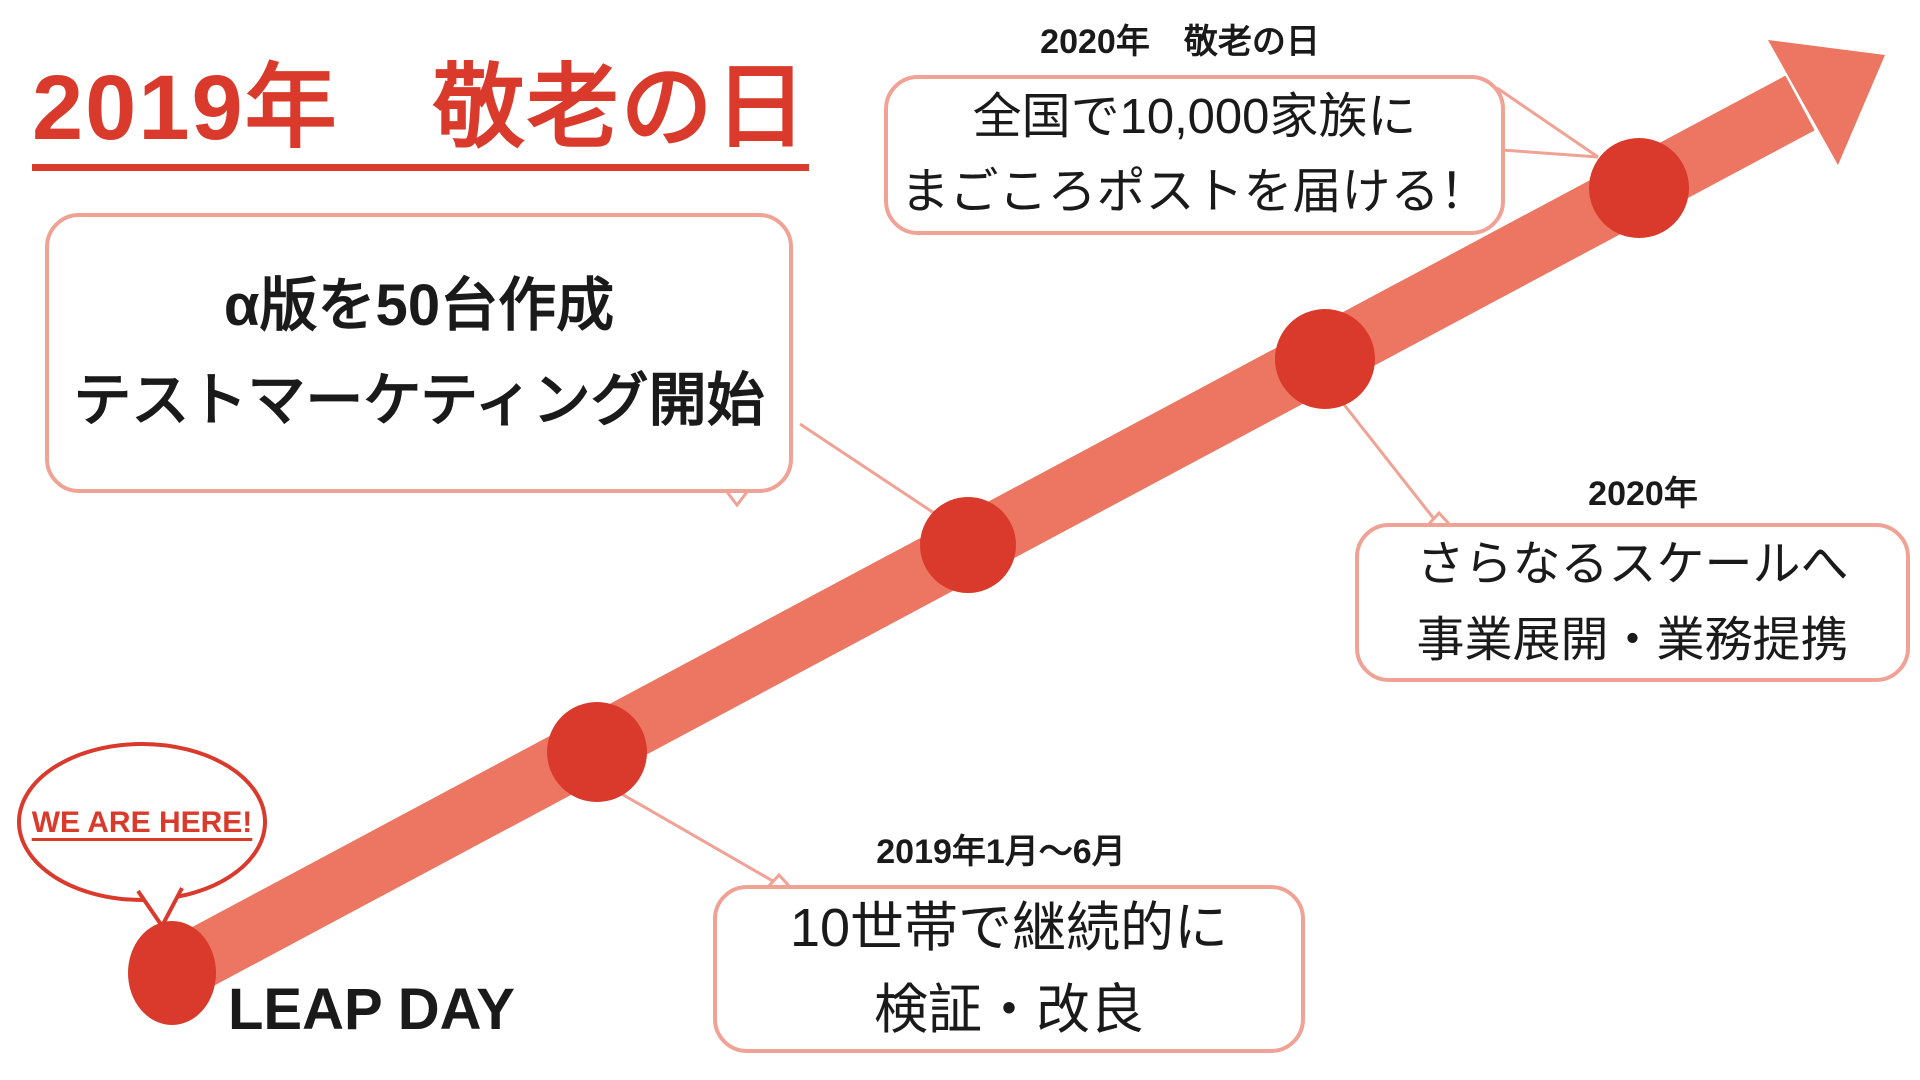  I want to click on callout-scale-heading: 2020年, so click(1643, 494).